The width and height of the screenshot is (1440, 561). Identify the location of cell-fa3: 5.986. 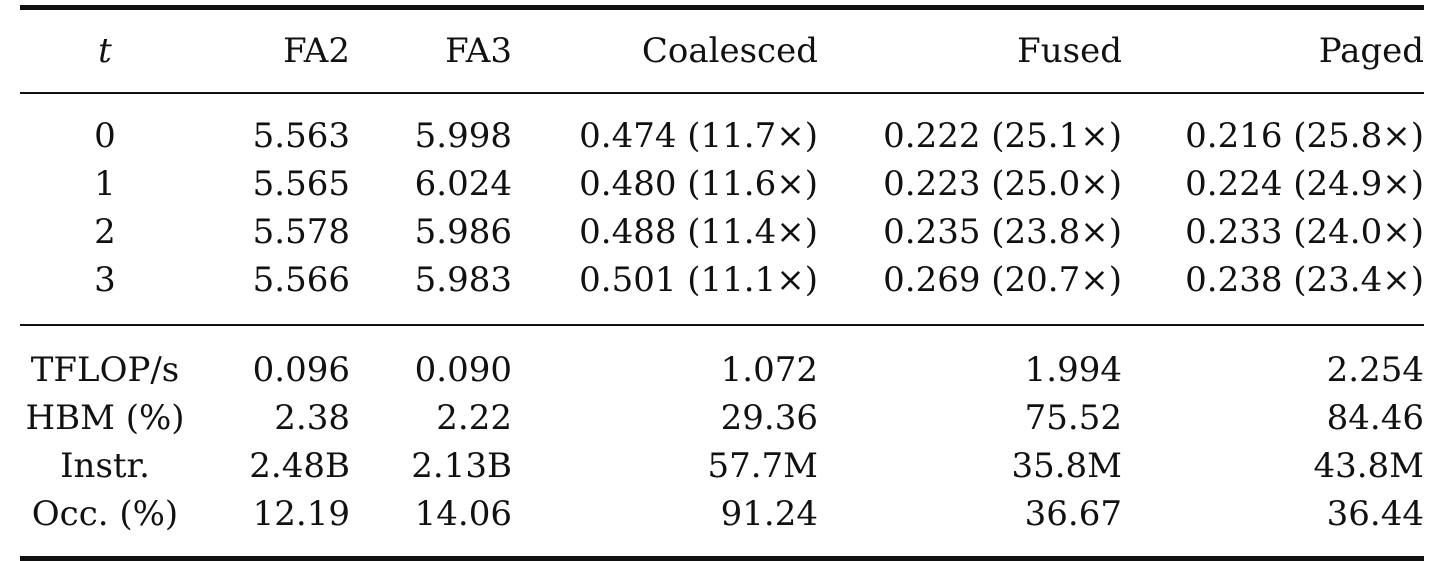
(463, 232).